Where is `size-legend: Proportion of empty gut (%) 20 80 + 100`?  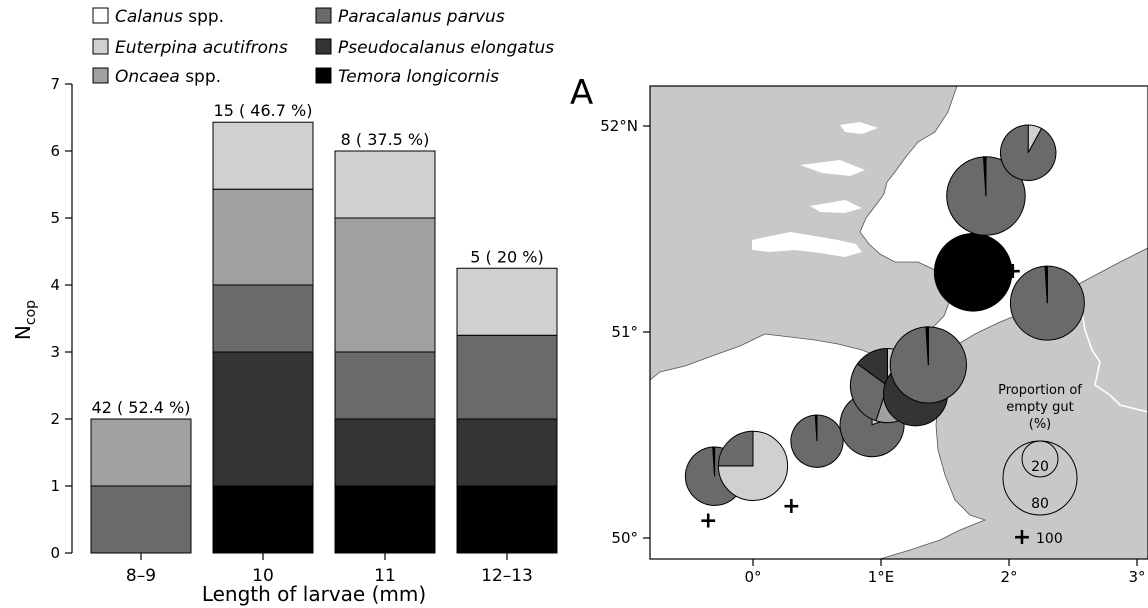
size-legend: Proportion of empty gut (%) 20 80 + 100 is located at coordinates (1040, 466).